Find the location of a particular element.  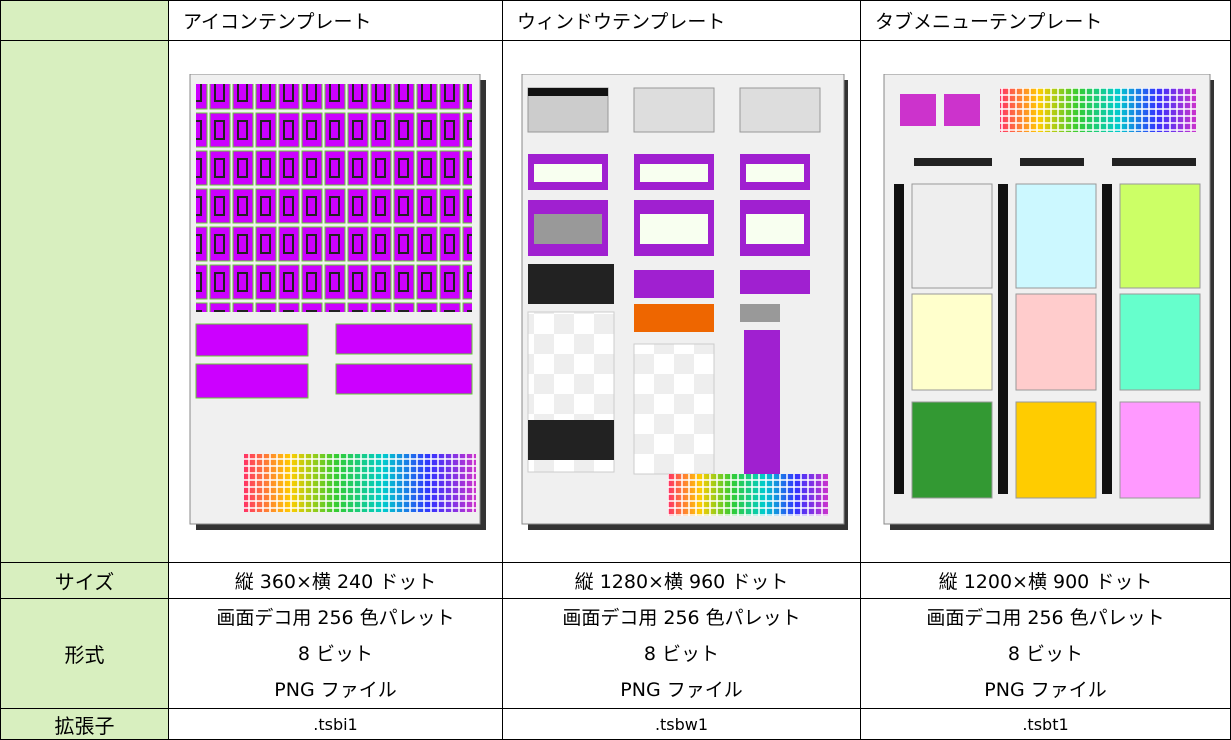

label-cell is located at coordinates (84, 301).